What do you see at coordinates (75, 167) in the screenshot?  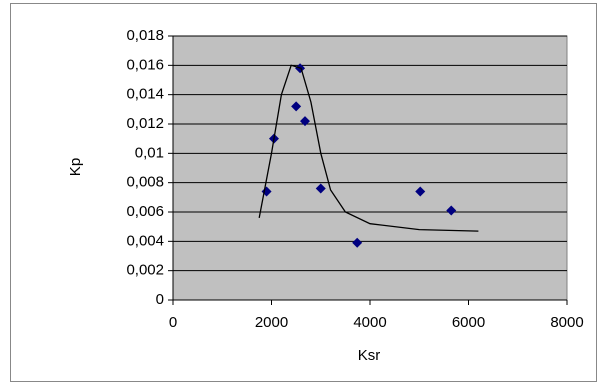 I see `y-axis-label: Kp` at bounding box center [75, 167].